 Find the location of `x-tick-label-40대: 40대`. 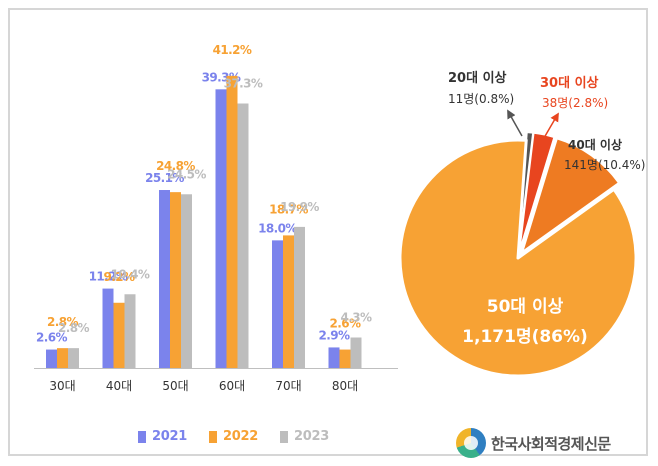

x-tick-label-40대: 40대 is located at coordinates (119, 386).